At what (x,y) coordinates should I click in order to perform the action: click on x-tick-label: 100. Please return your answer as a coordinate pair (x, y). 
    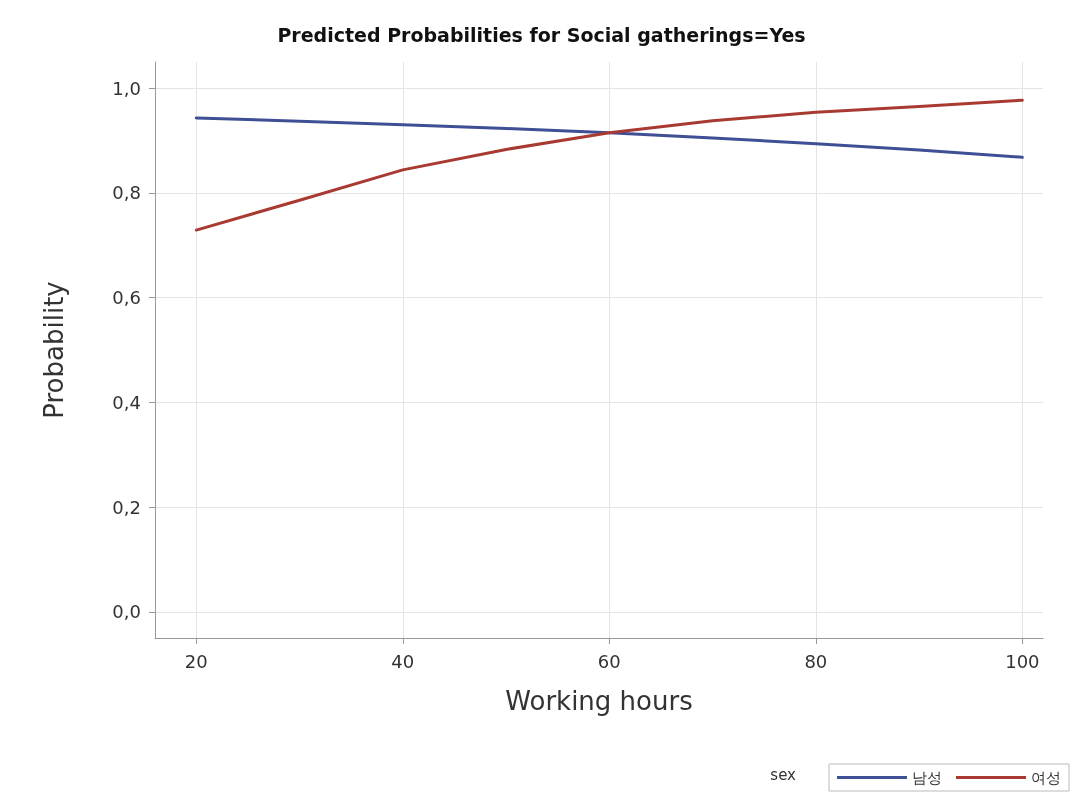
    Looking at the image, I should click on (1022, 661).